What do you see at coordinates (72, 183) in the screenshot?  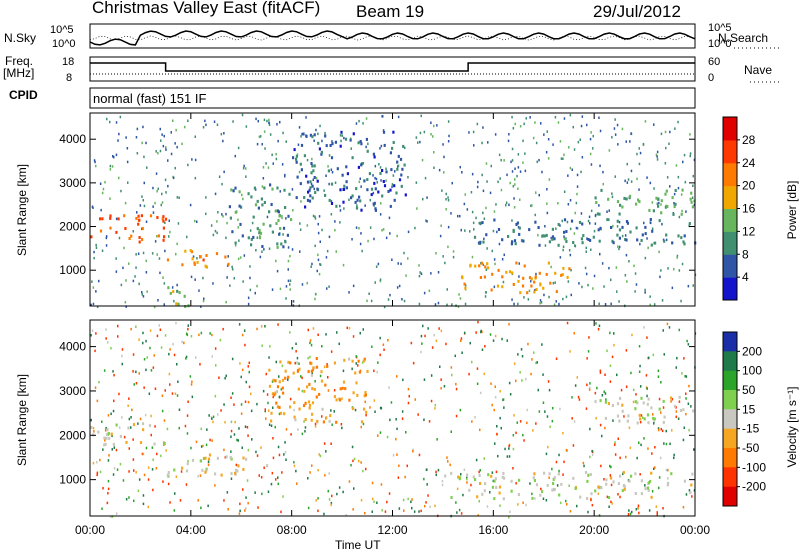 I see `y-tick-label: 3000` at bounding box center [72, 183].